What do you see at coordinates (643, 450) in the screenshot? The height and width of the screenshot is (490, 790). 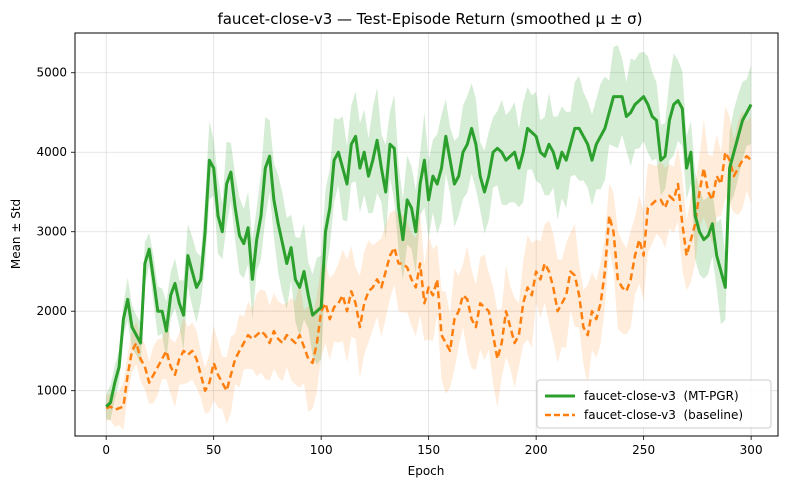 I see `x-tick-label: 250` at bounding box center [643, 450].